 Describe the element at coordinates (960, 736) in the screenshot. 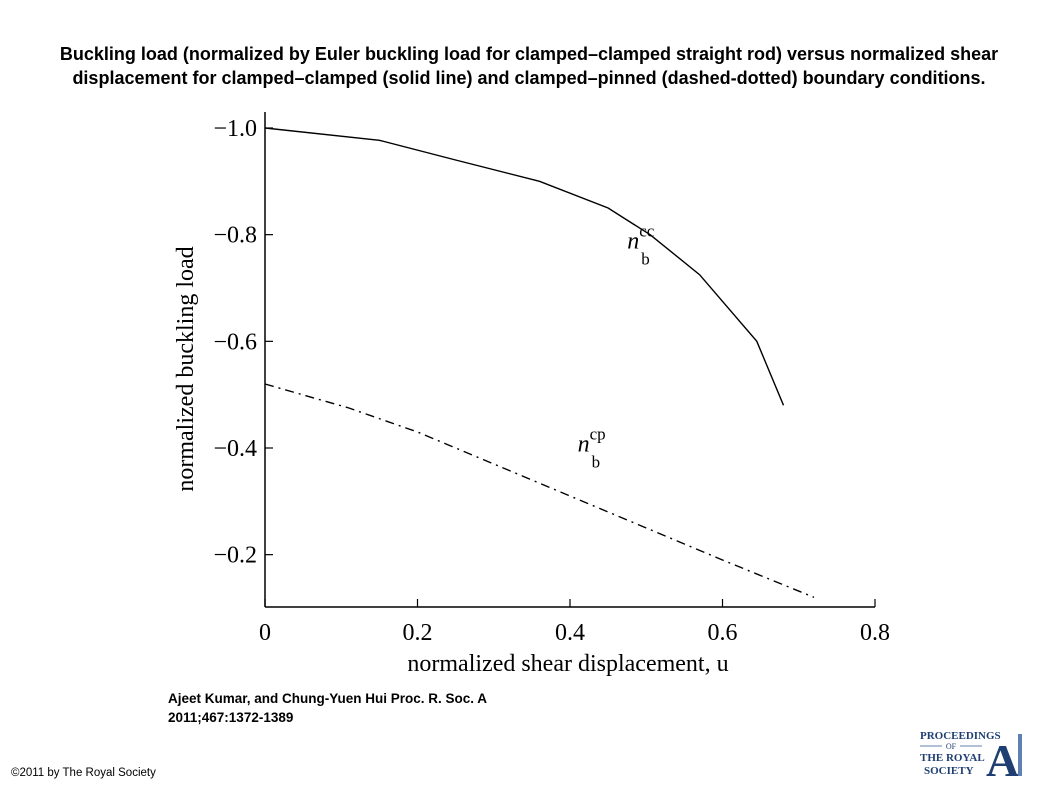

I see `logo-line-1: PROCEEDINGS` at that location.